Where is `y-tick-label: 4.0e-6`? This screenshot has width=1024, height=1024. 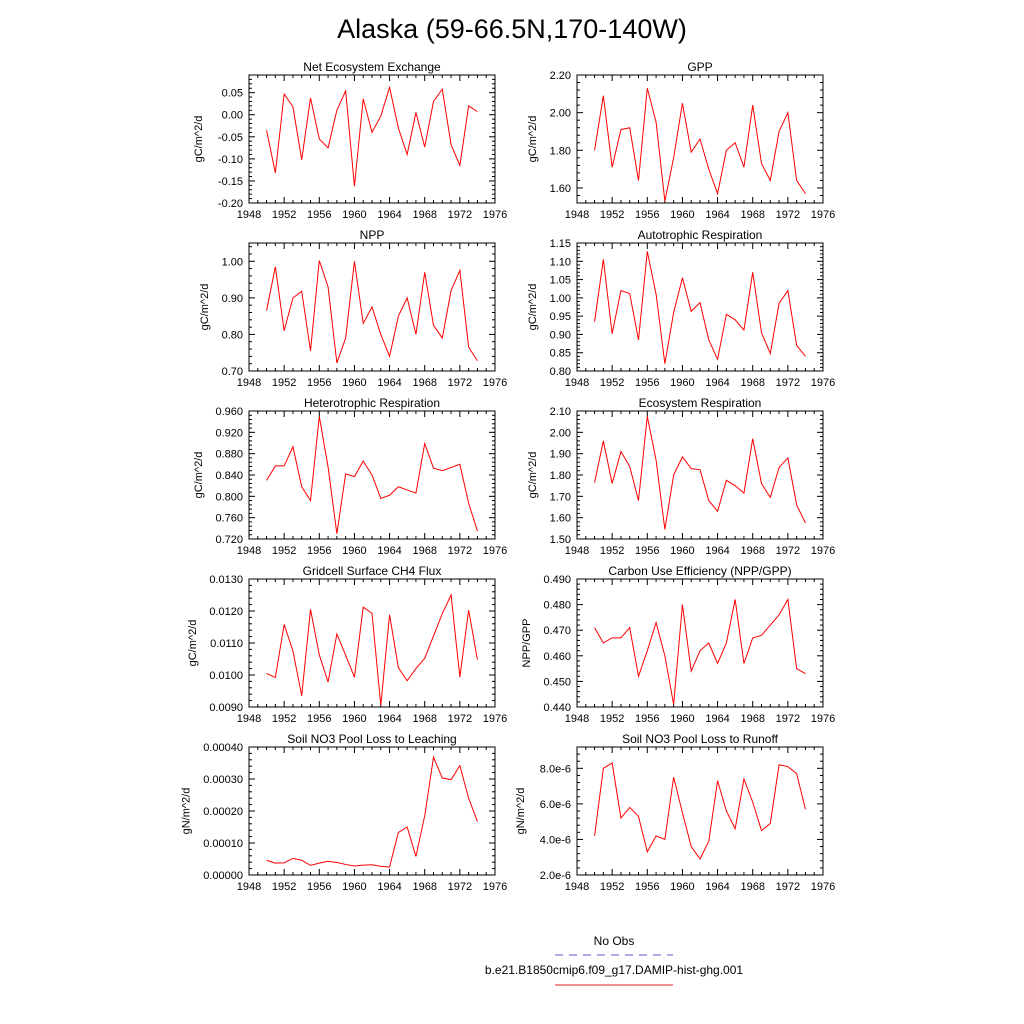
y-tick-label: 4.0e-6 is located at coordinates (555, 840).